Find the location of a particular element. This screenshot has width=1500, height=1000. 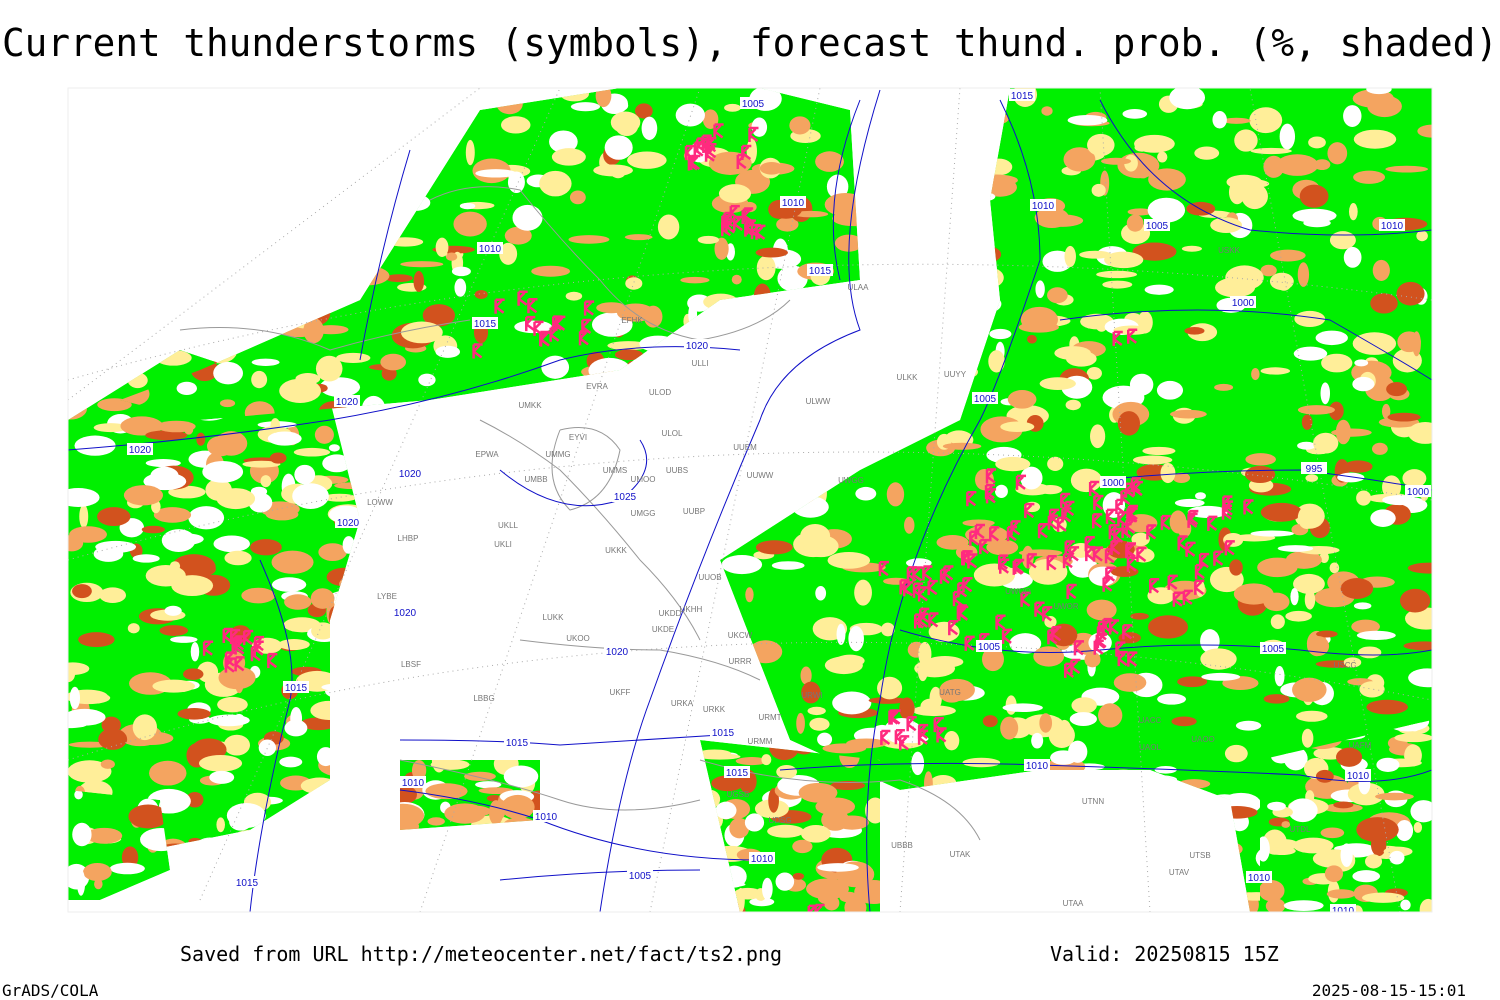

isobar-label: 1005 is located at coordinates (985, 399).